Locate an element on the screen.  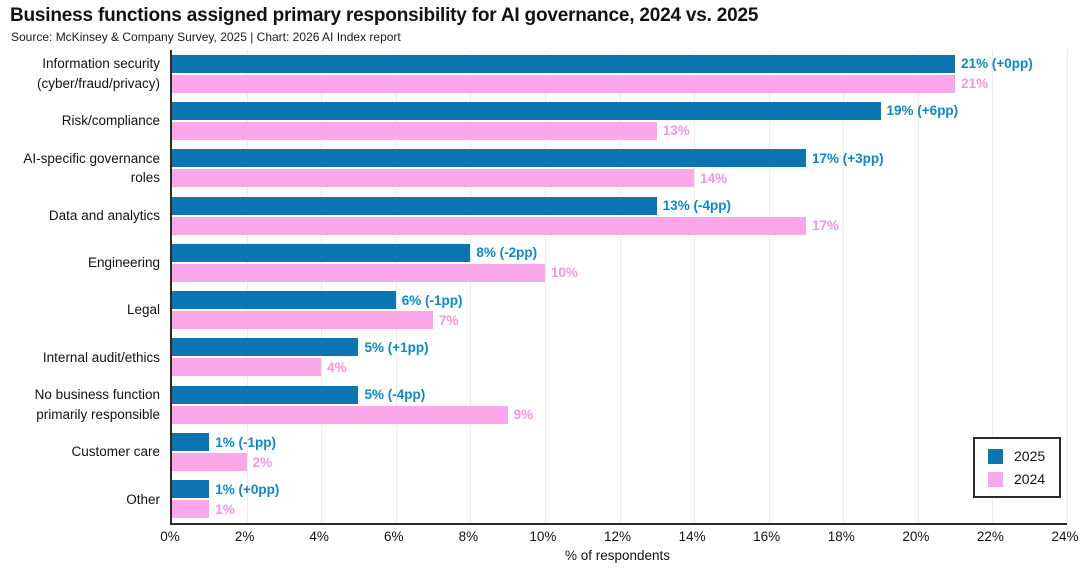
x-axis-ticks: 0% 2% 4% 6% 8% 10% 12% 14% 16% 18% 20% 22% 24% is located at coordinates (619, 538).